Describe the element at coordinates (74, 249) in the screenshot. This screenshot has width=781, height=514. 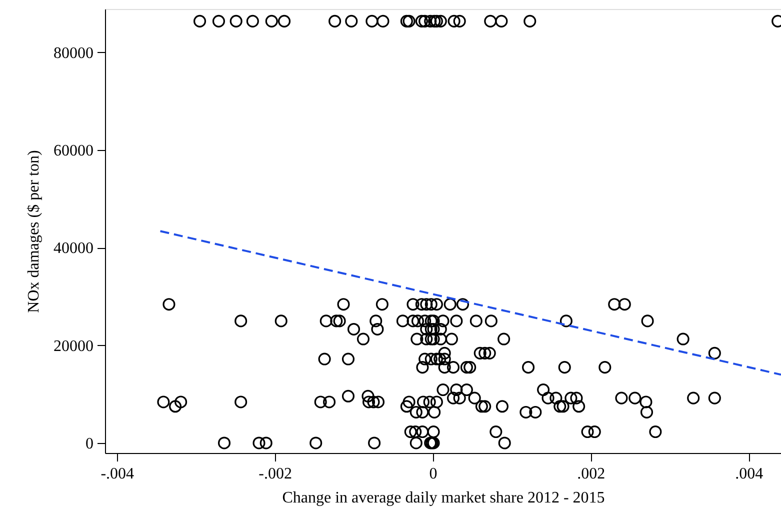
I see `y-tick-label: 40000` at that location.